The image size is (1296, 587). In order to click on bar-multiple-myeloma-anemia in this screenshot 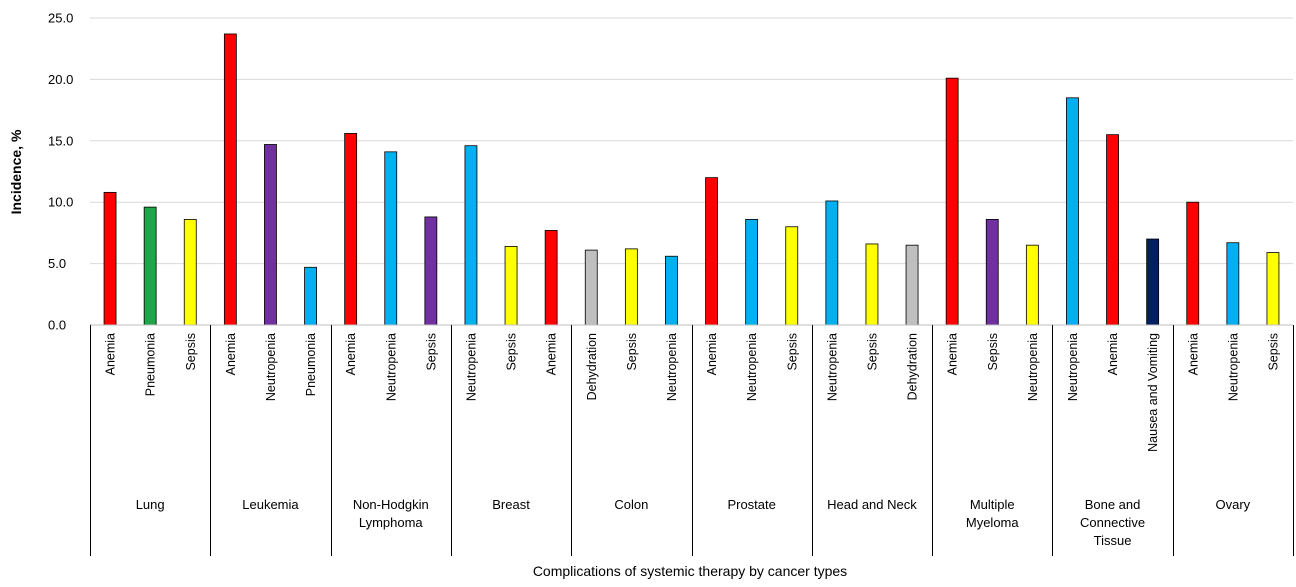, I will do `click(952, 201)`.